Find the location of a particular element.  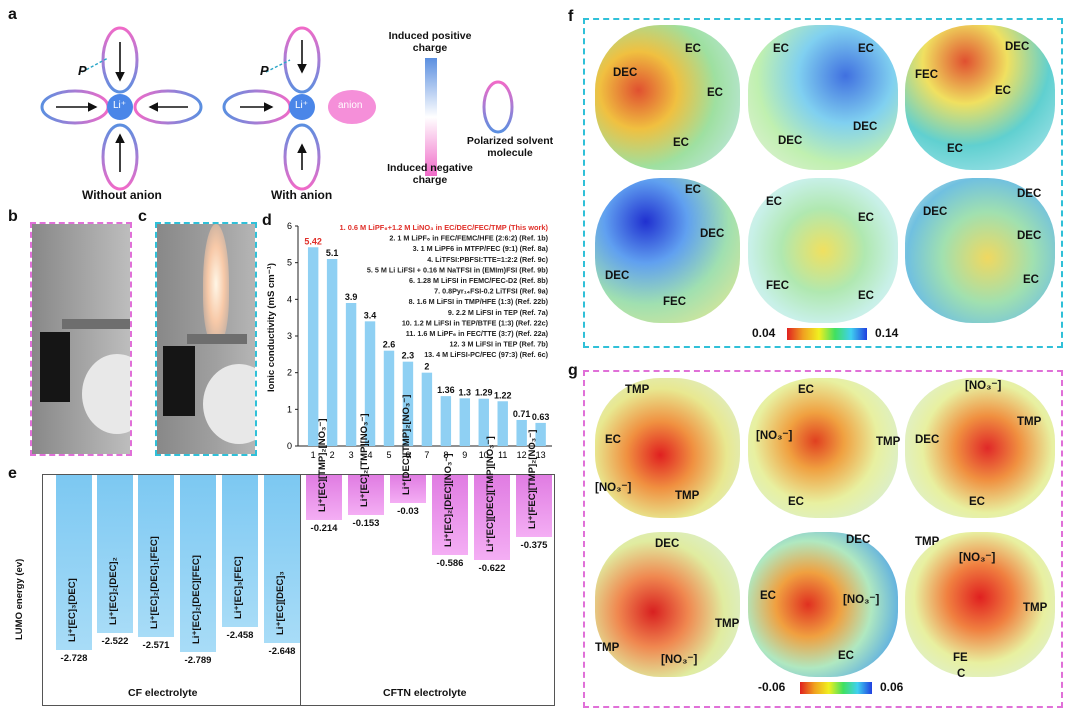

hole is located at coordinates (229, 404).